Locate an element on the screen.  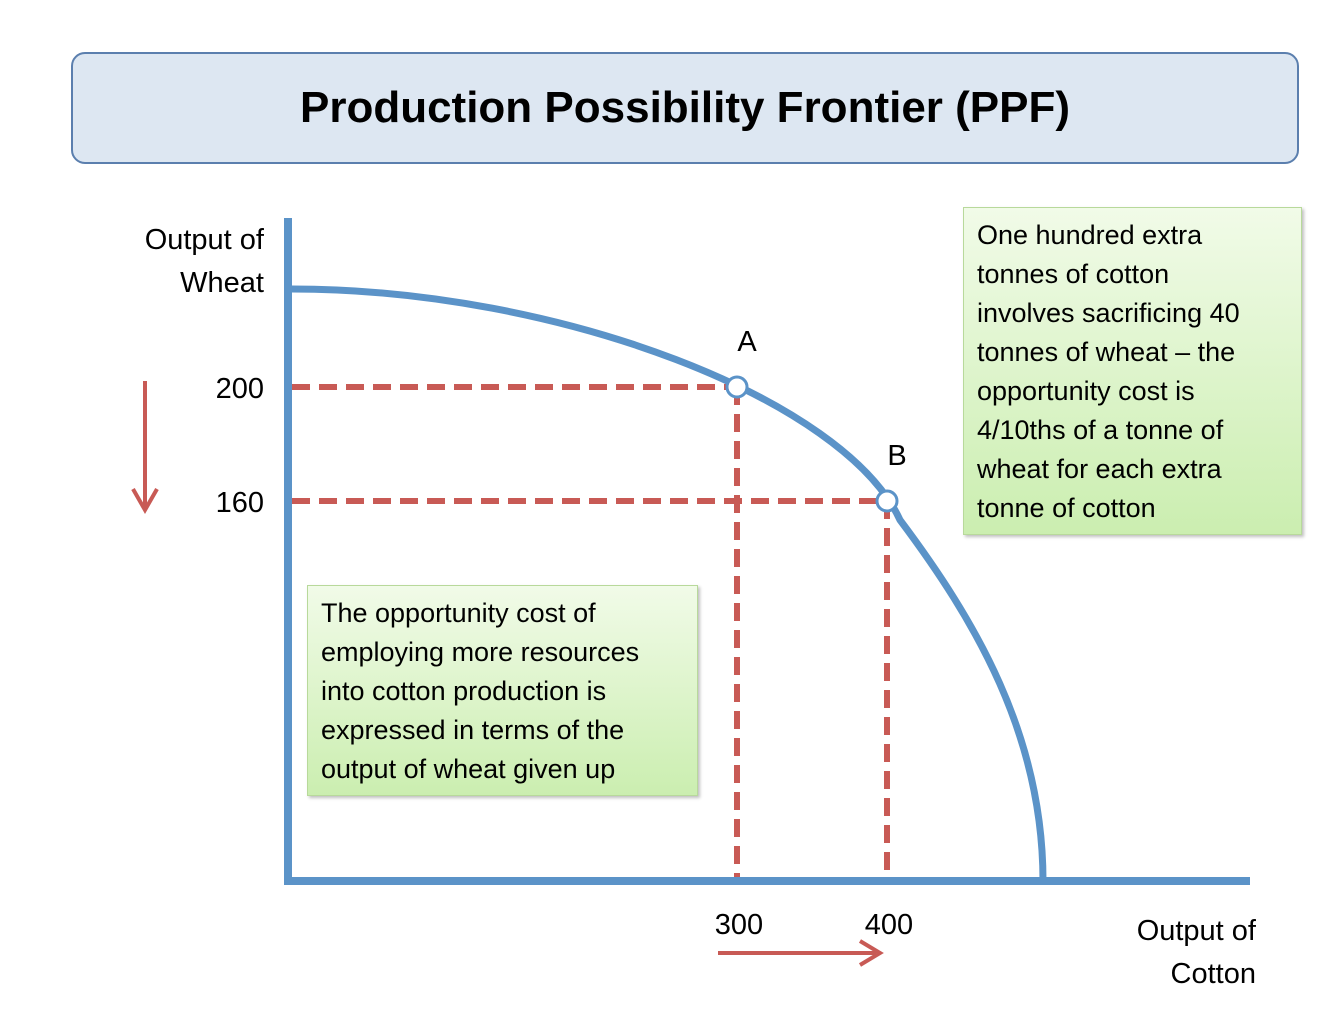
cotton-increase-arrow-head is located at coordinates (871, 953).